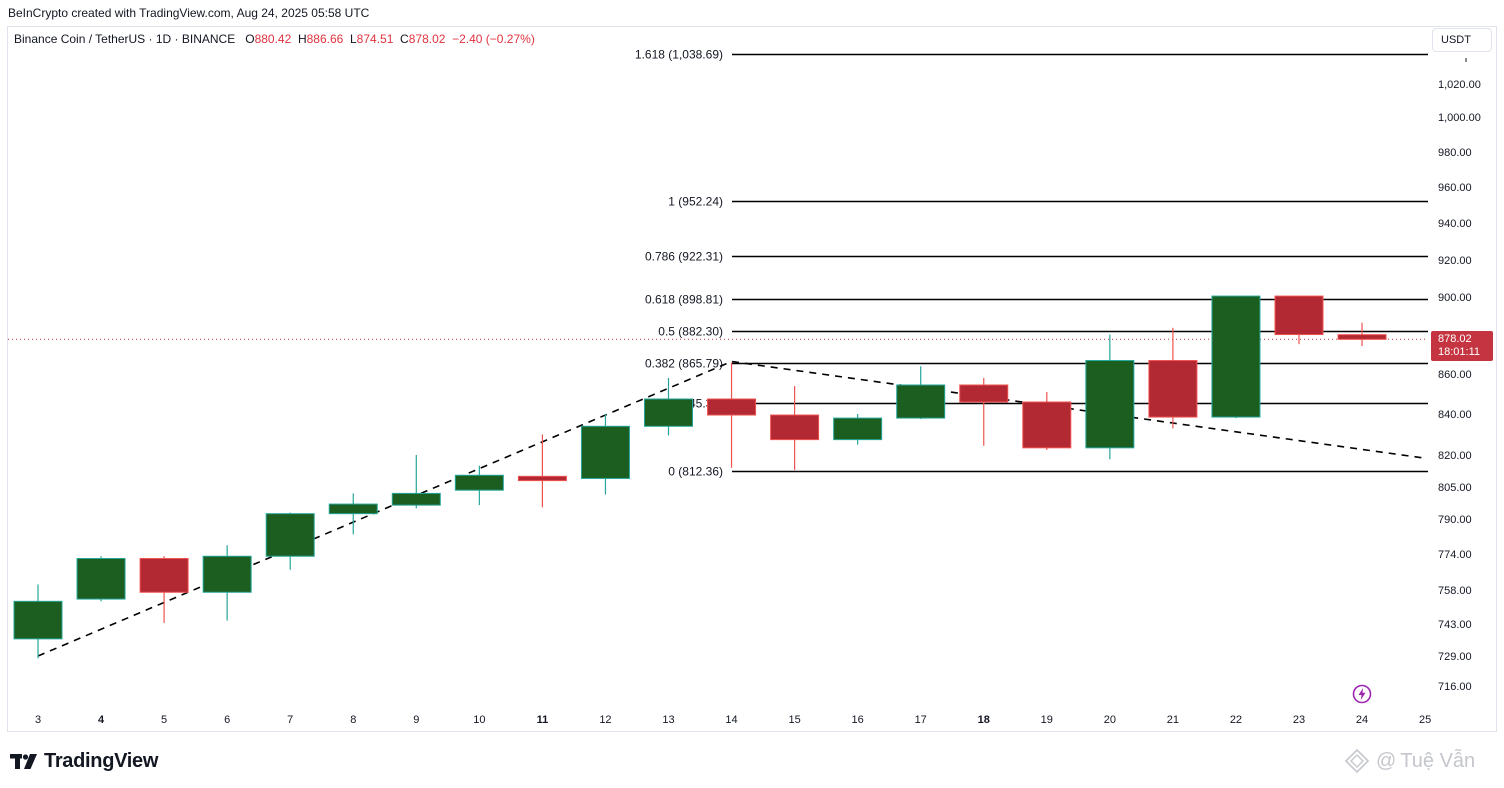  What do you see at coordinates (1173, 720) in the screenshot?
I see `x-axis-tick-label: 21` at bounding box center [1173, 720].